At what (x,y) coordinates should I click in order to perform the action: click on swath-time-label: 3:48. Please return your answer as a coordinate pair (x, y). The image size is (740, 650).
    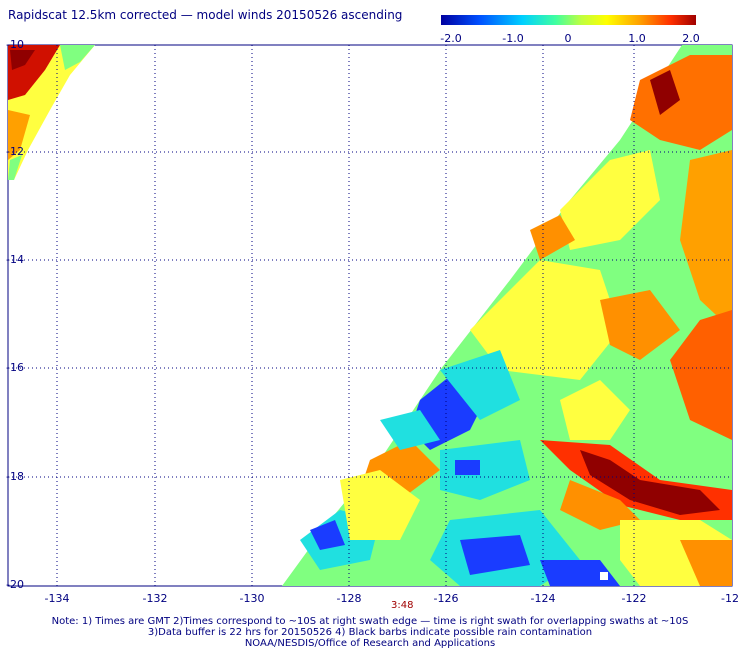
    Looking at the image, I should click on (402, 605).